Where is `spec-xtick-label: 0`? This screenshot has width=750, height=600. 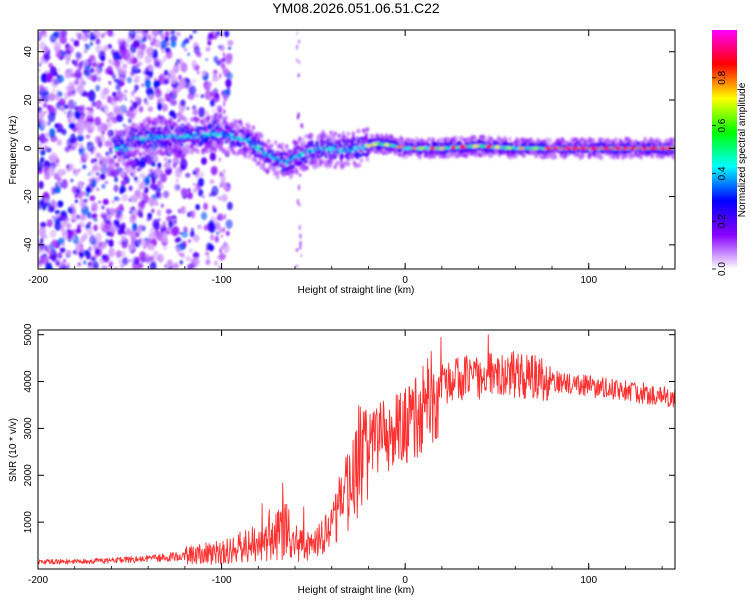 spec-xtick-label: 0 is located at coordinates (405, 280).